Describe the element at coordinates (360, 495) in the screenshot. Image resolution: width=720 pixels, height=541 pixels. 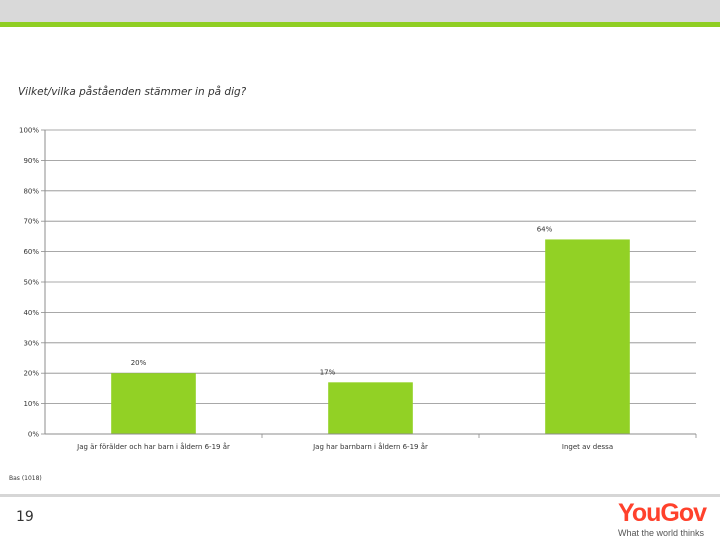
I see `footer-divider` at that location.